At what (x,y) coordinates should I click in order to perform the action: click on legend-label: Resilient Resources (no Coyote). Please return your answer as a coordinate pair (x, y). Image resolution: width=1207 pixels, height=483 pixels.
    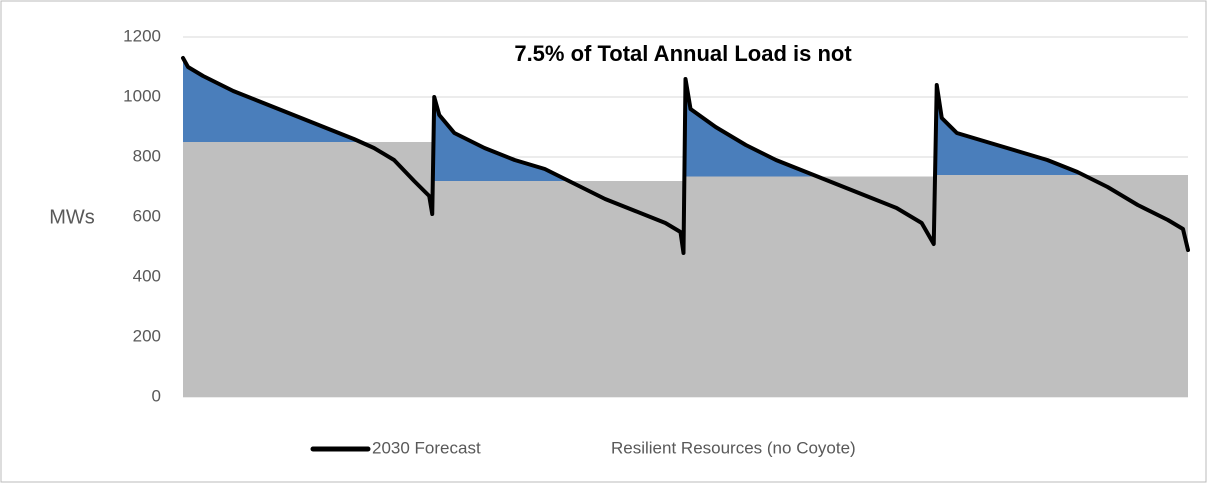
    Looking at the image, I should click on (733, 447).